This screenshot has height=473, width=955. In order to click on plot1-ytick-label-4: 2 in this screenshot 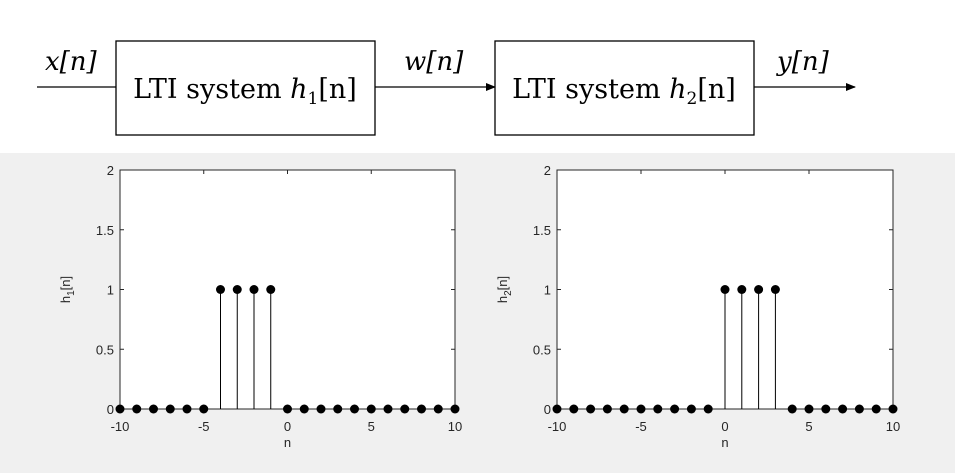, I will do `click(110, 170)`.